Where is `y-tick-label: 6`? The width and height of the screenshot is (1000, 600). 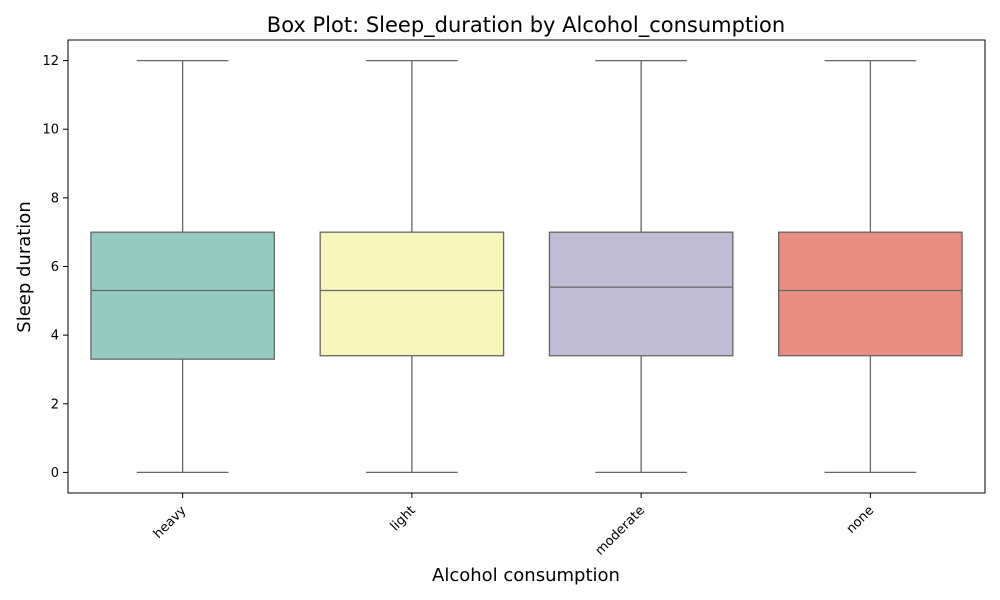
y-tick-label: 6 is located at coordinates (55, 267).